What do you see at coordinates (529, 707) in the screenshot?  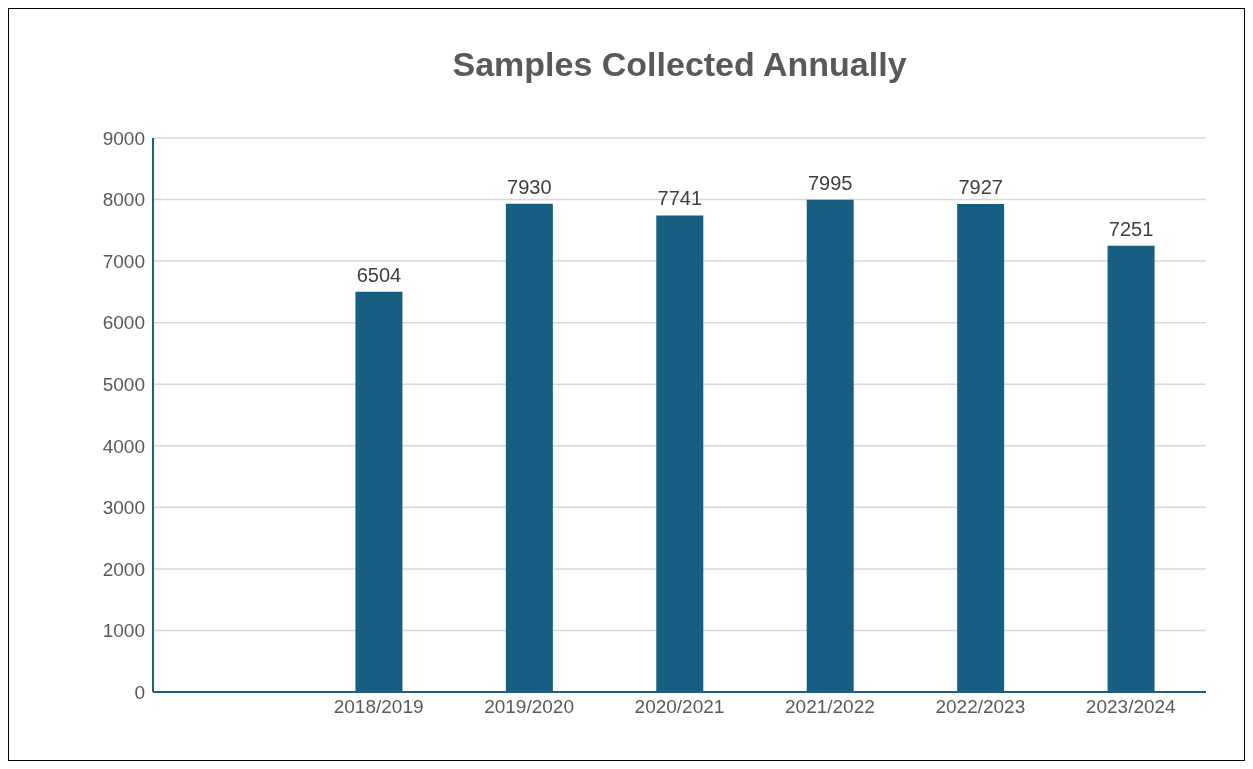 I see `x-tick-label: 2019/2020` at bounding box center [529, 707].